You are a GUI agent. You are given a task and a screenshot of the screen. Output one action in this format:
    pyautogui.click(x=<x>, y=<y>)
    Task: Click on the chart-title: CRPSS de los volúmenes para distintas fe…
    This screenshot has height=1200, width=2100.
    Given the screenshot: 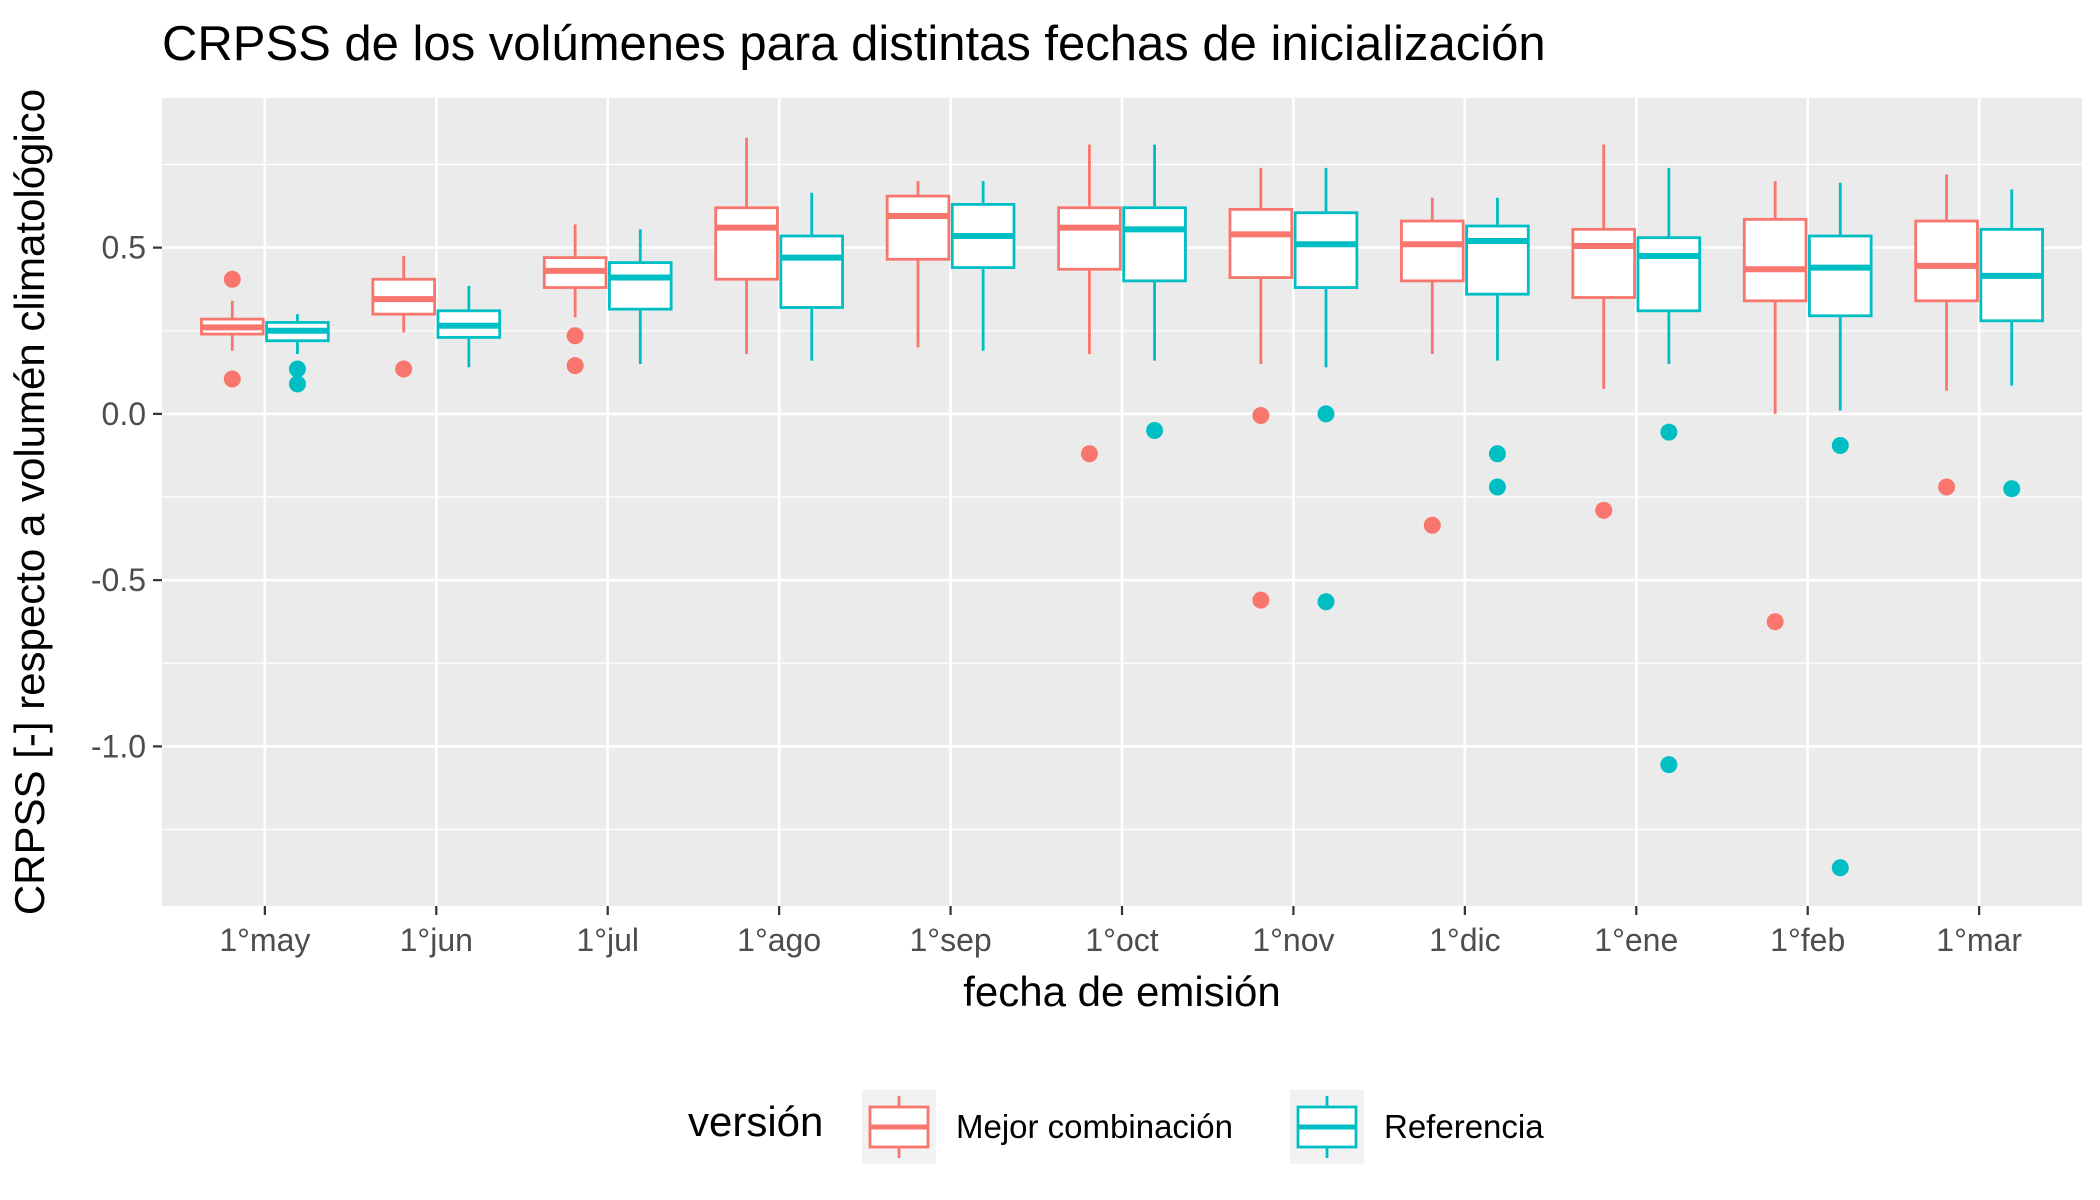 What is the action you would take?
    pyautogui.click(x=854, y=44)
    